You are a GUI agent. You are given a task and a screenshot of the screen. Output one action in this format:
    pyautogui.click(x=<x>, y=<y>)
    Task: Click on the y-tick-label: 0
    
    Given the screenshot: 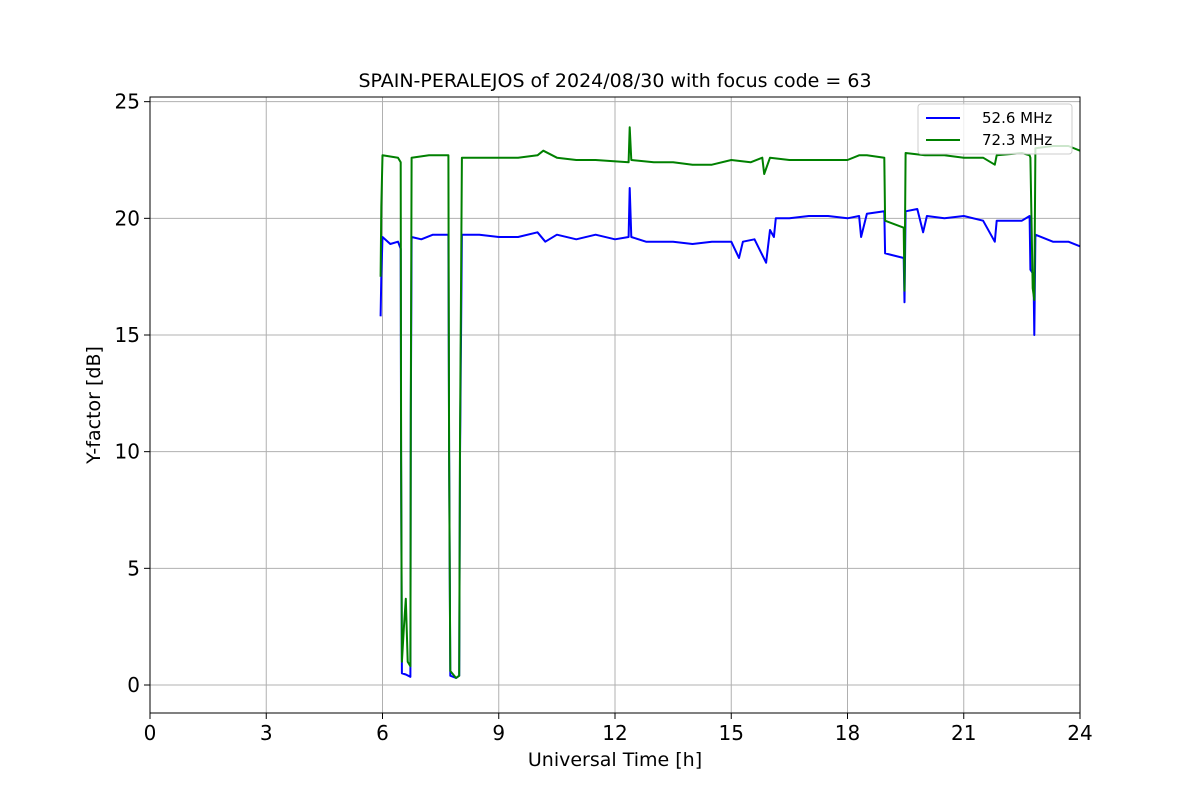 What is the action you would take?
    pyautogui.click(x=133, y=685)
    